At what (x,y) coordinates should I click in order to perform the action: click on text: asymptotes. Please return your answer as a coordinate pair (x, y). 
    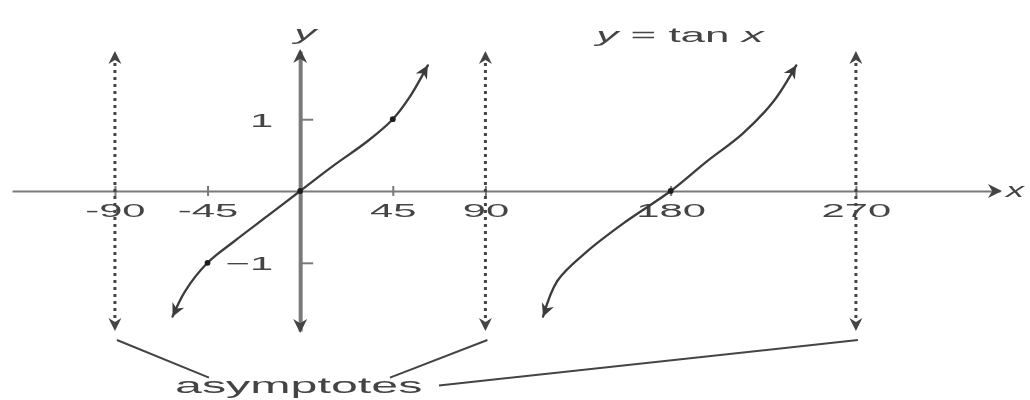
    Looking at the image, I should click on (299, 385).